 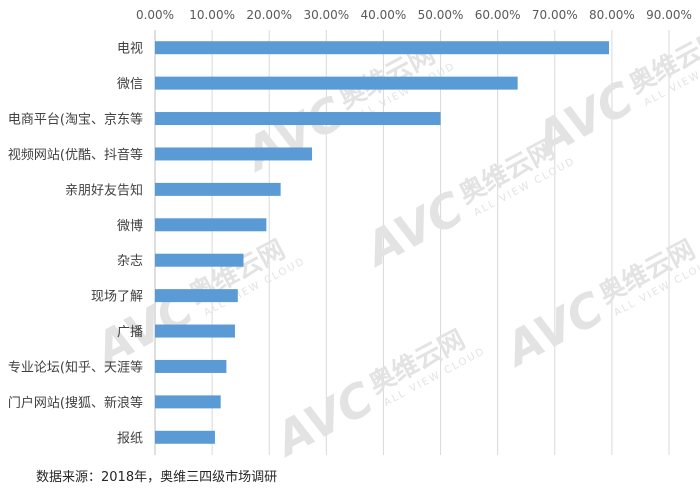 What do you see at coordinates (130, 438) in the screenshot?
I see `category-label: 报纸` at bounding box center [130, 438].